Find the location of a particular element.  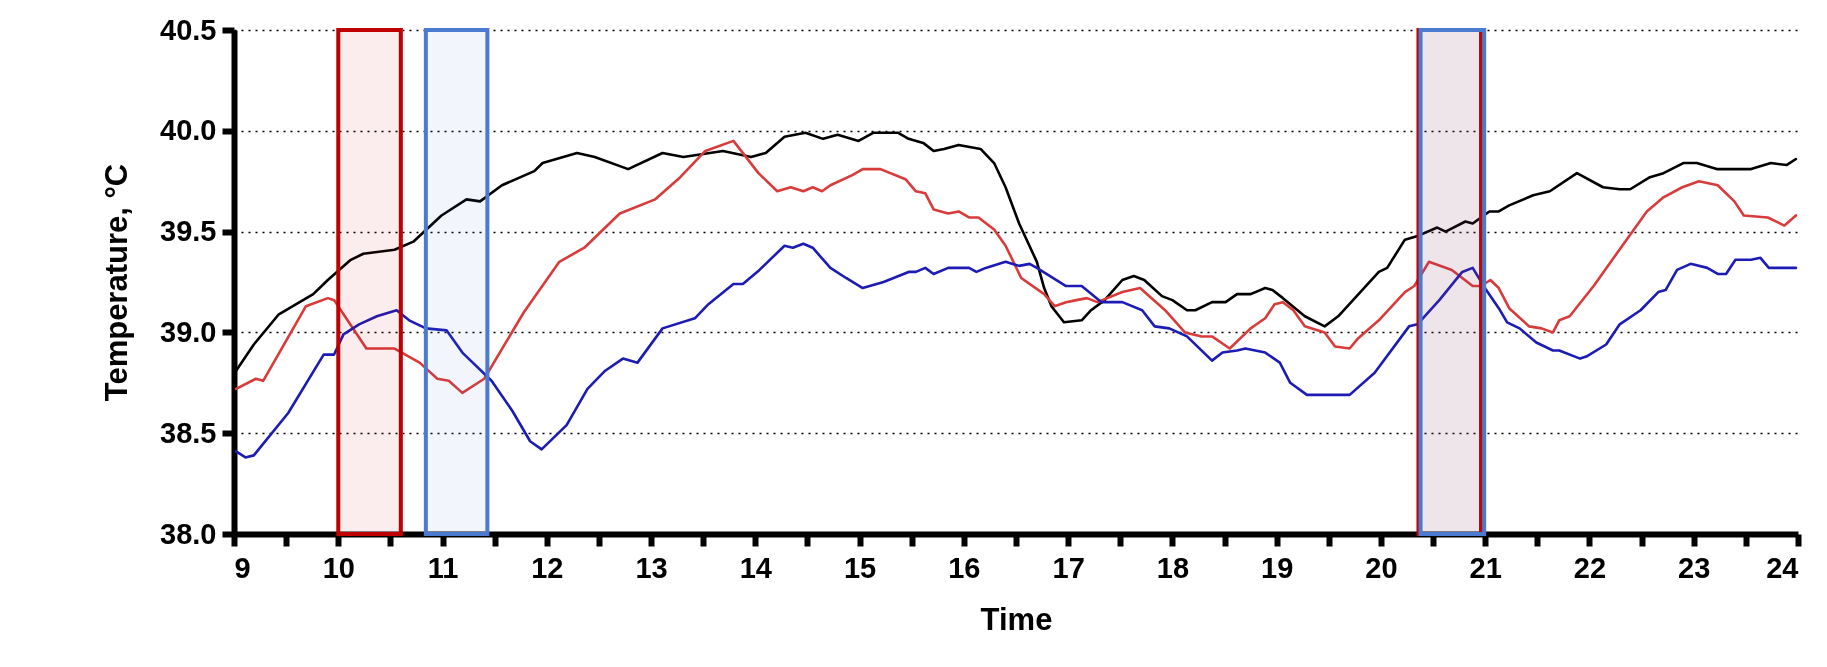

y-tick-label: 40.0 is located at coordinates (188, 130).